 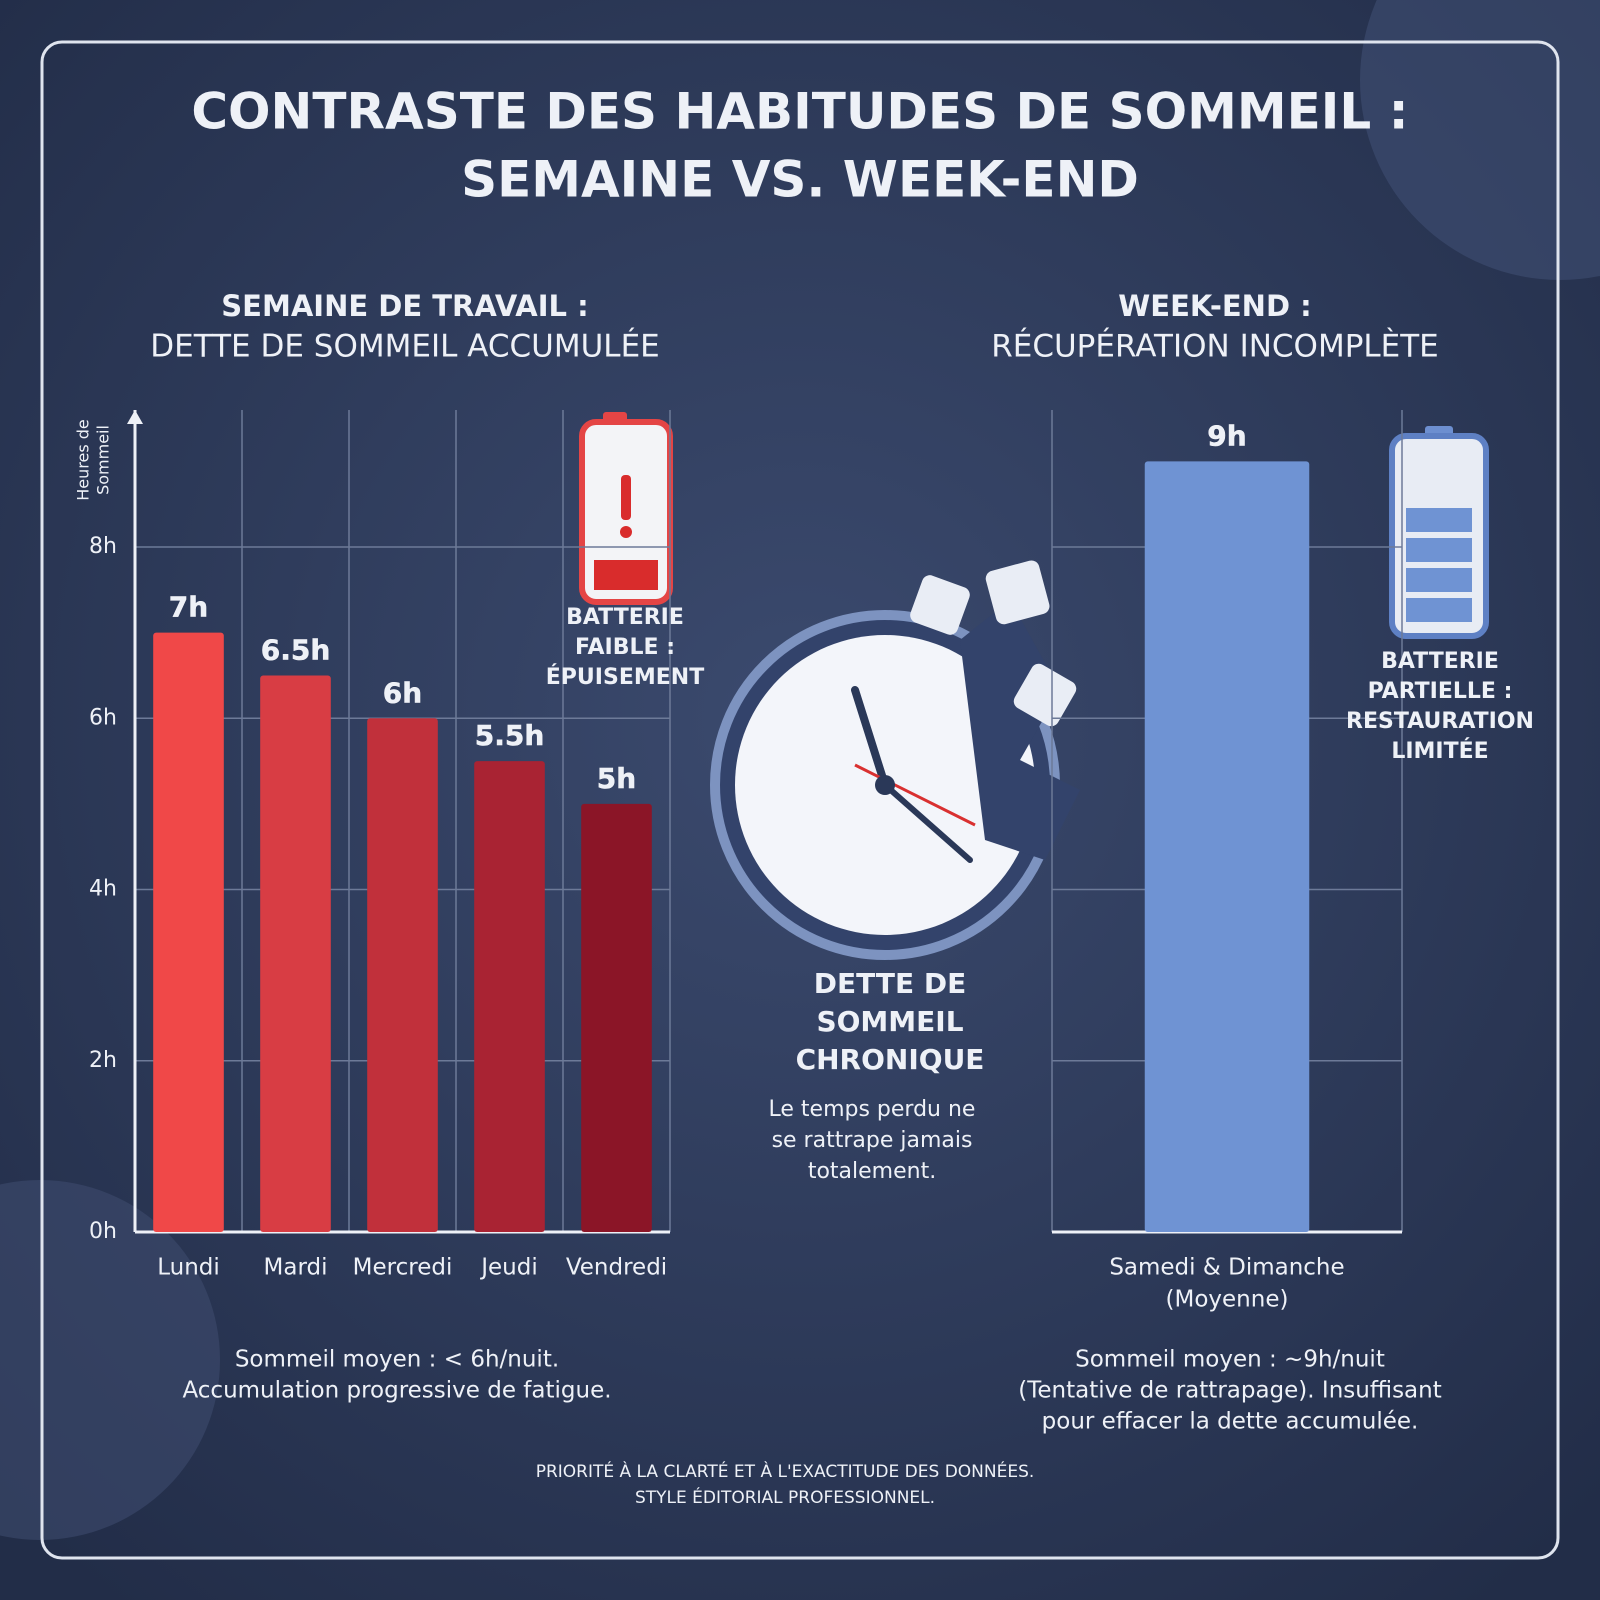 What do you see at coordinates (103, 460) in the screenshot?
I see `y-axis-label: Sommeil` at bounding box center [103, 460].